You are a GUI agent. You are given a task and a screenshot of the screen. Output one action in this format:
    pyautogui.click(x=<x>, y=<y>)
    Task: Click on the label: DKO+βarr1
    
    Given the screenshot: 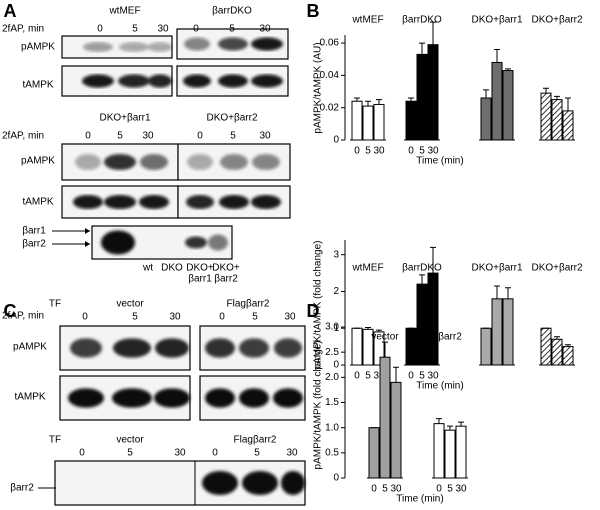 What is the action you would take?
    pyautogui.click(x=124, y=118)
    